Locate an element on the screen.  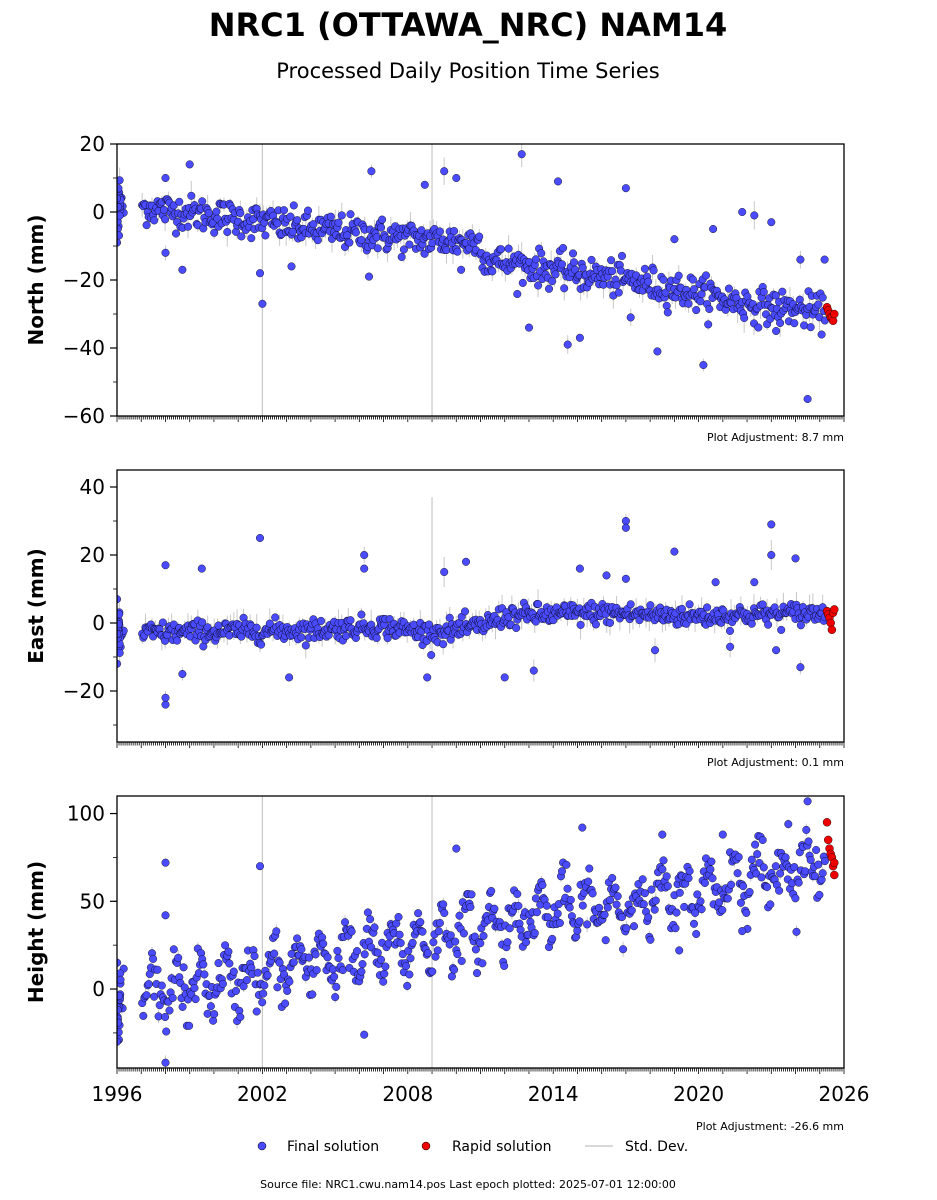
legend-stddev-label: Std. Dev. is located at coordinates (656, 1147).